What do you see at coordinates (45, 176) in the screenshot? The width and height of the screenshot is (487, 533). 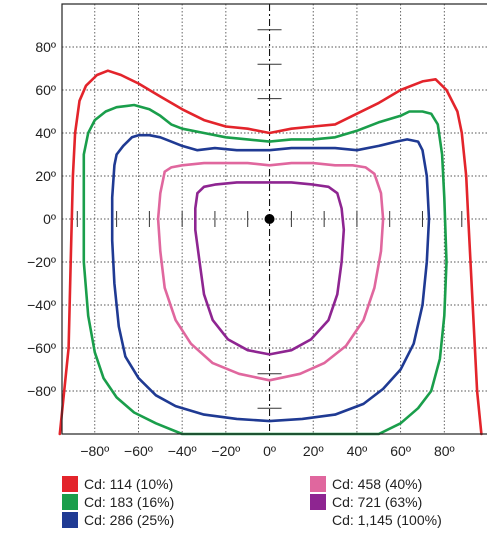 I see `y-tick-label: 20º` at bounding box center [45, 176].